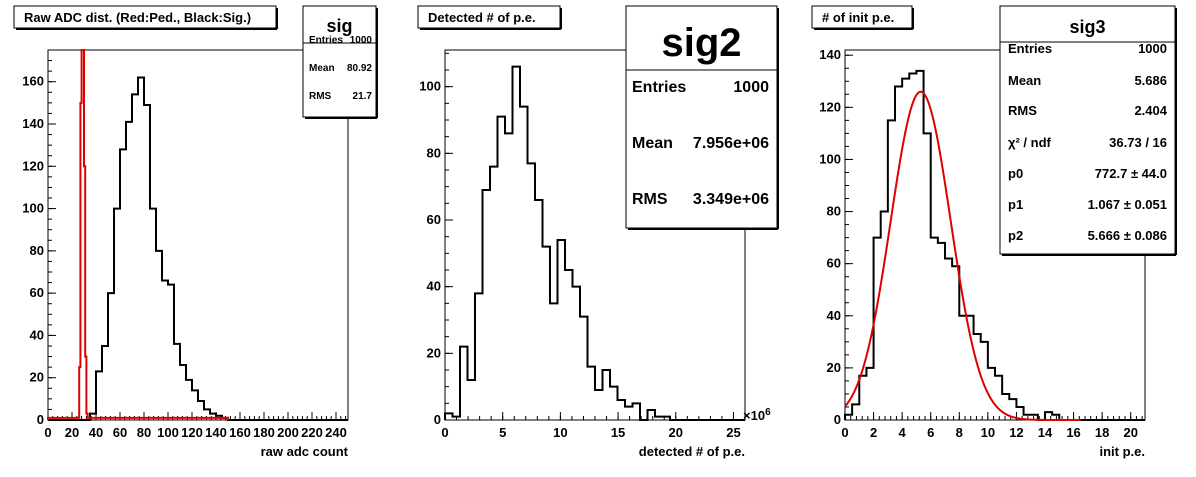 Image resolution: width=1196 pixels, height=477 pixels. What do you see at coordinates (359, 68) in the screenshot?
I see `stats-value-mean: 80.92` at bounding box center [359, 68].